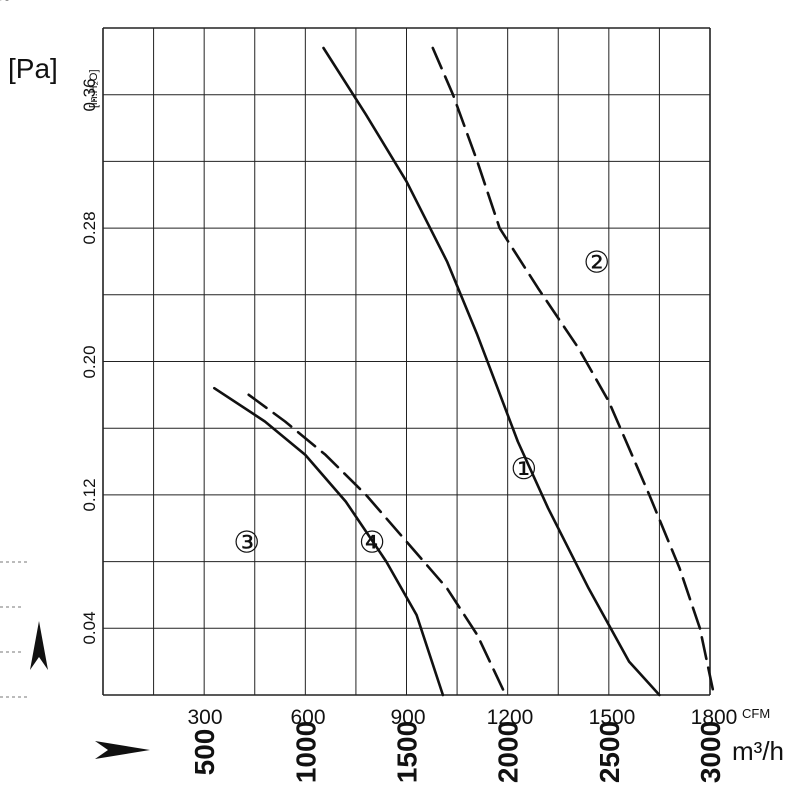 The image size is (800, 800). I want to click on cfm-tick-label: 1500, so click(612, 717).